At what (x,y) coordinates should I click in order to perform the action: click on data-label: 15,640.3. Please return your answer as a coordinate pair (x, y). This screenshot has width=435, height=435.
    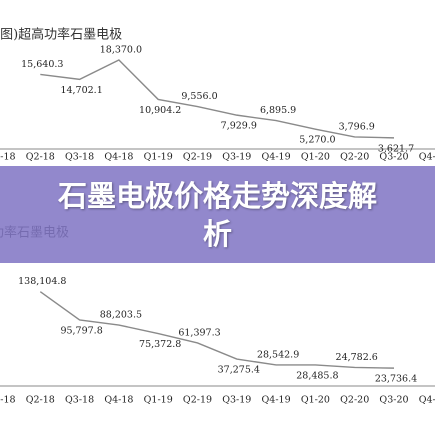
    Looking at the image, I should click on (42, 64).